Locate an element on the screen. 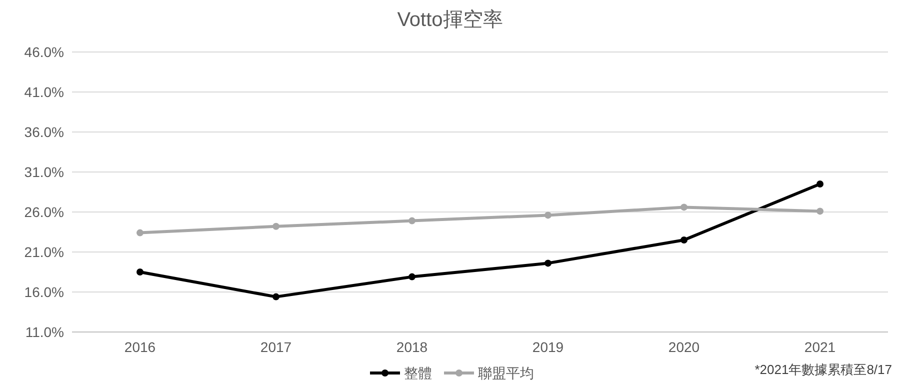 This screenshot has height=390, width=900. x-tick-label: 2017 is located at coordinates (276, 347).